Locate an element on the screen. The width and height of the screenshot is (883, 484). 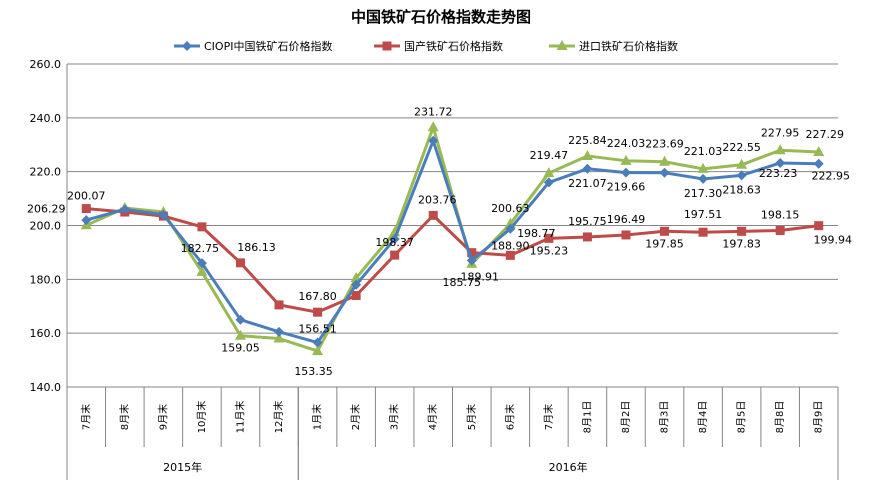
data-label: 217.30 is located at coordinates (703, 193).